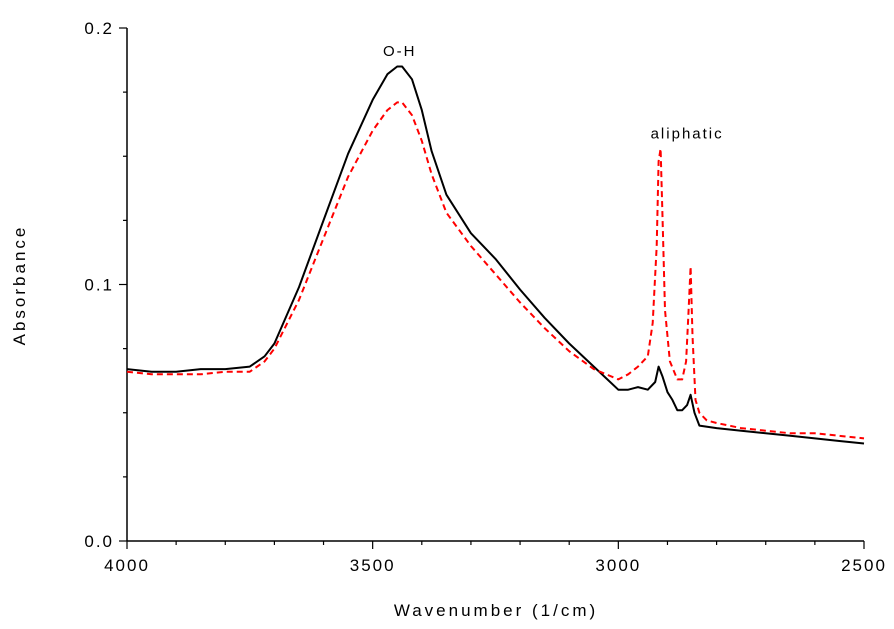 The width and height of the screenshot is (894, 629). What do you see at coordinates (687, 133) in the screenshot?
I see `annotation-label: aliphatic` at bounding box center [687, 133].